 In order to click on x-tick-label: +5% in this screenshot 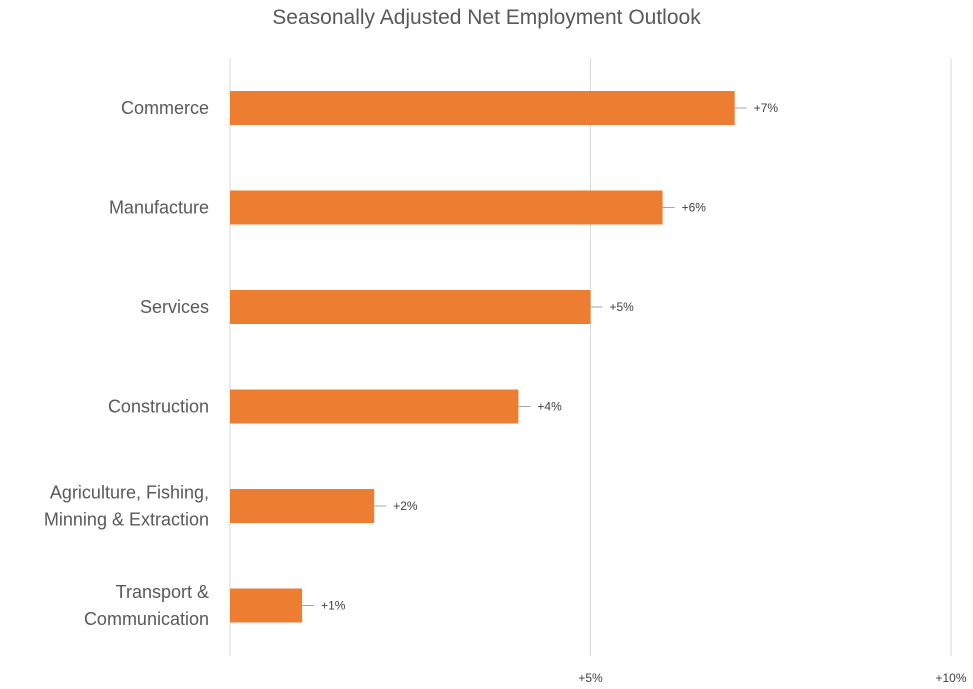, I will do `click(590, 678)`.